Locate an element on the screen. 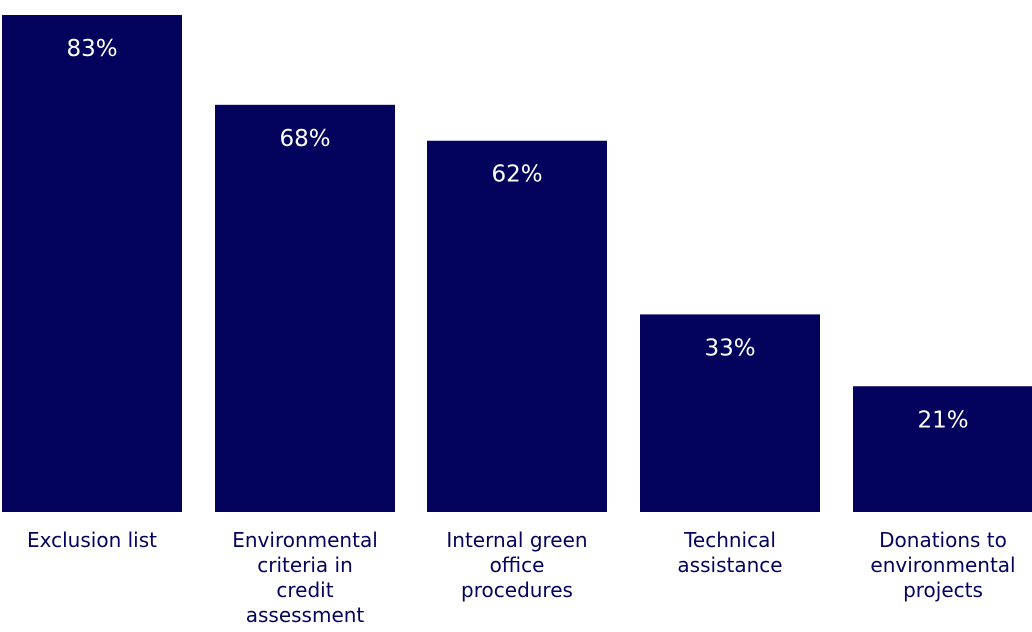  value-label-5: 21% is located at coordinates (942, 420).